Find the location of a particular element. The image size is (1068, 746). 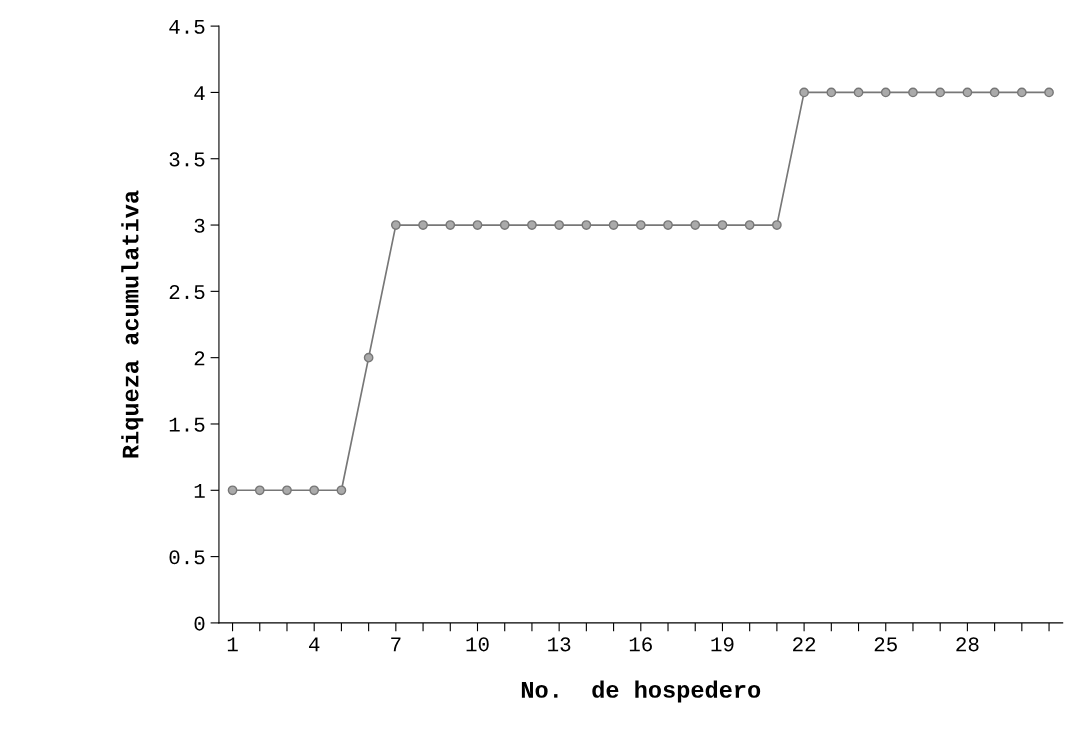

y-tick-label: 1.5 is located at coordinates (187, 424).